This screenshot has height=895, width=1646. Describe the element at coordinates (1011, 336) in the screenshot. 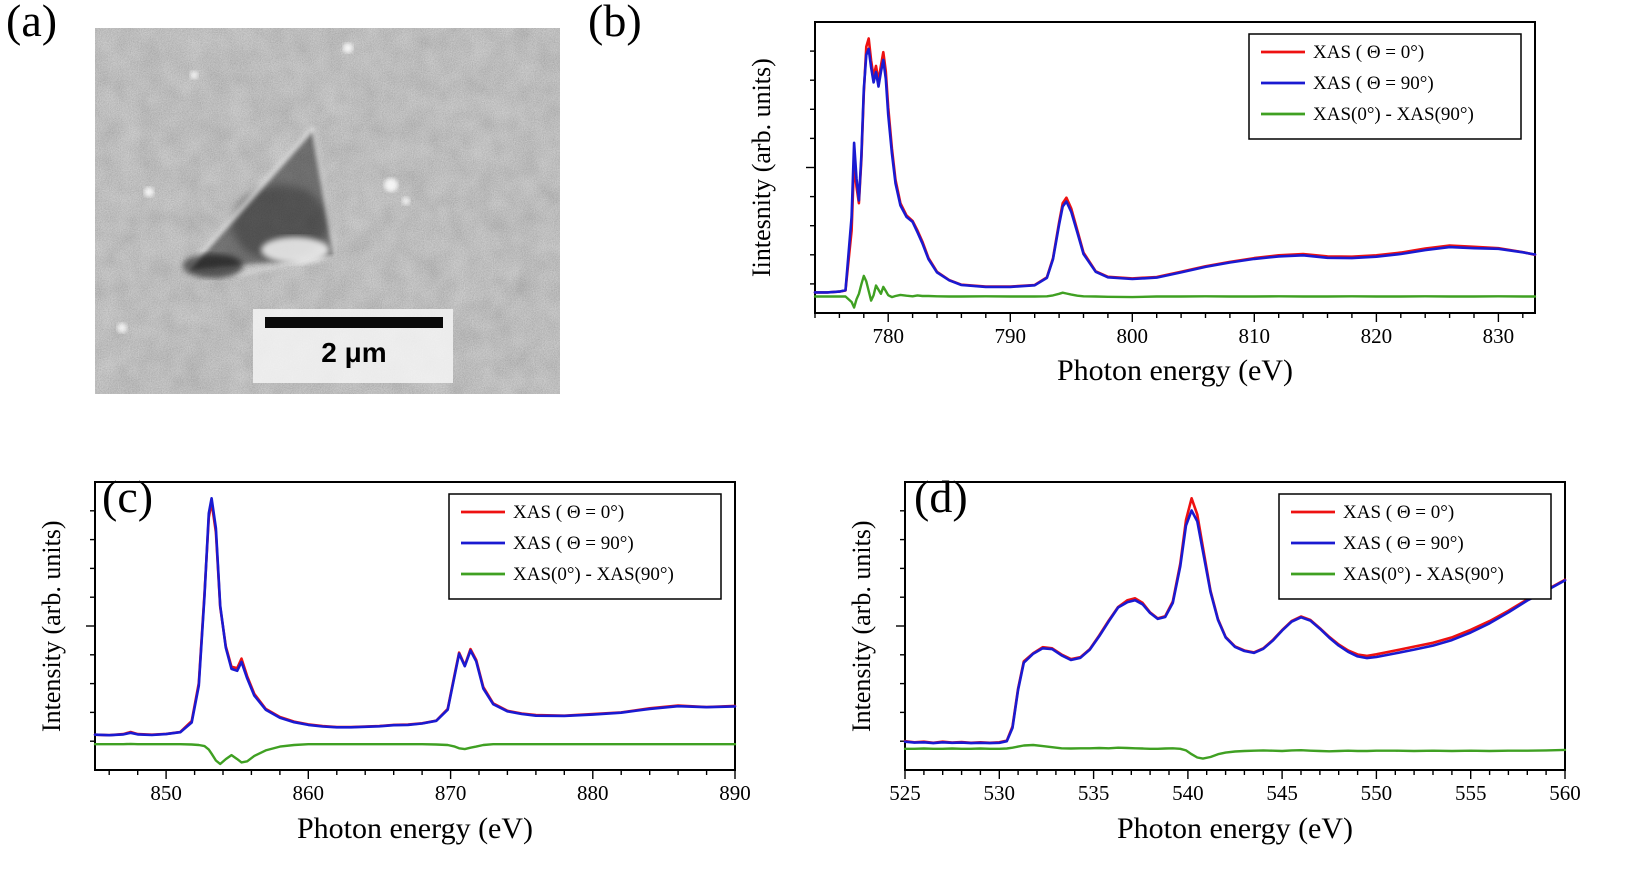

I see `x-tick-label: 790` at that location.